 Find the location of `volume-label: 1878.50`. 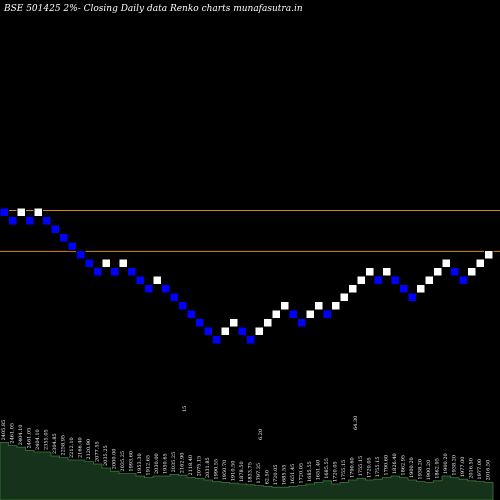

volume-label: 1878.50 is located at coordinates (242, 471).